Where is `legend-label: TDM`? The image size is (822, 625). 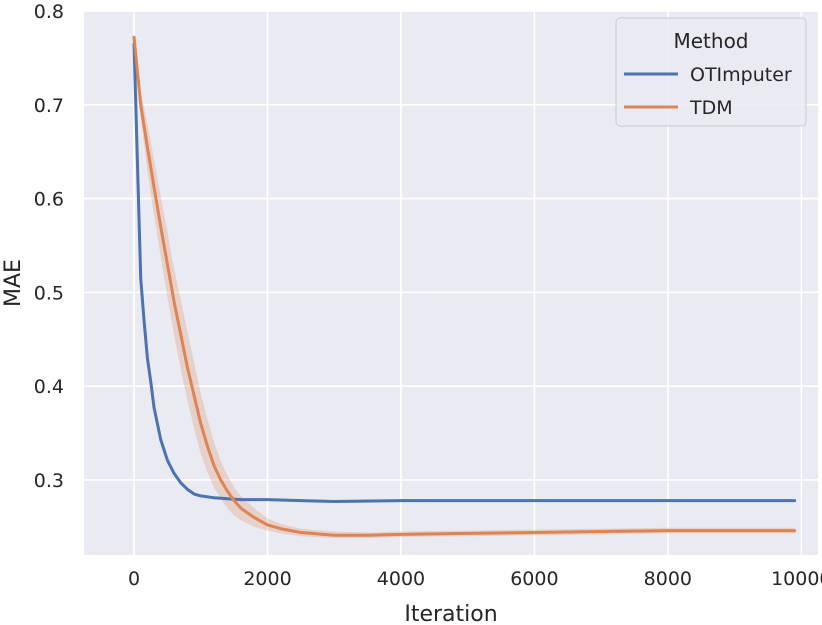 legend-label: TDM is located at coordinates (711, 108).